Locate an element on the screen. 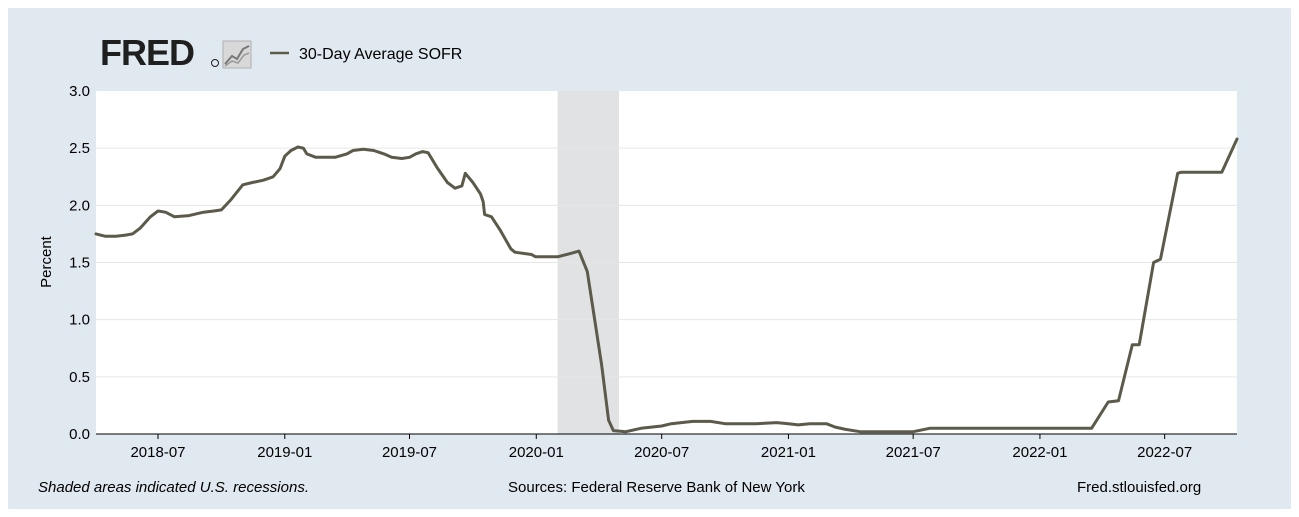  legend: 30-Day Average SOFR is located at coordinates (366, 54).